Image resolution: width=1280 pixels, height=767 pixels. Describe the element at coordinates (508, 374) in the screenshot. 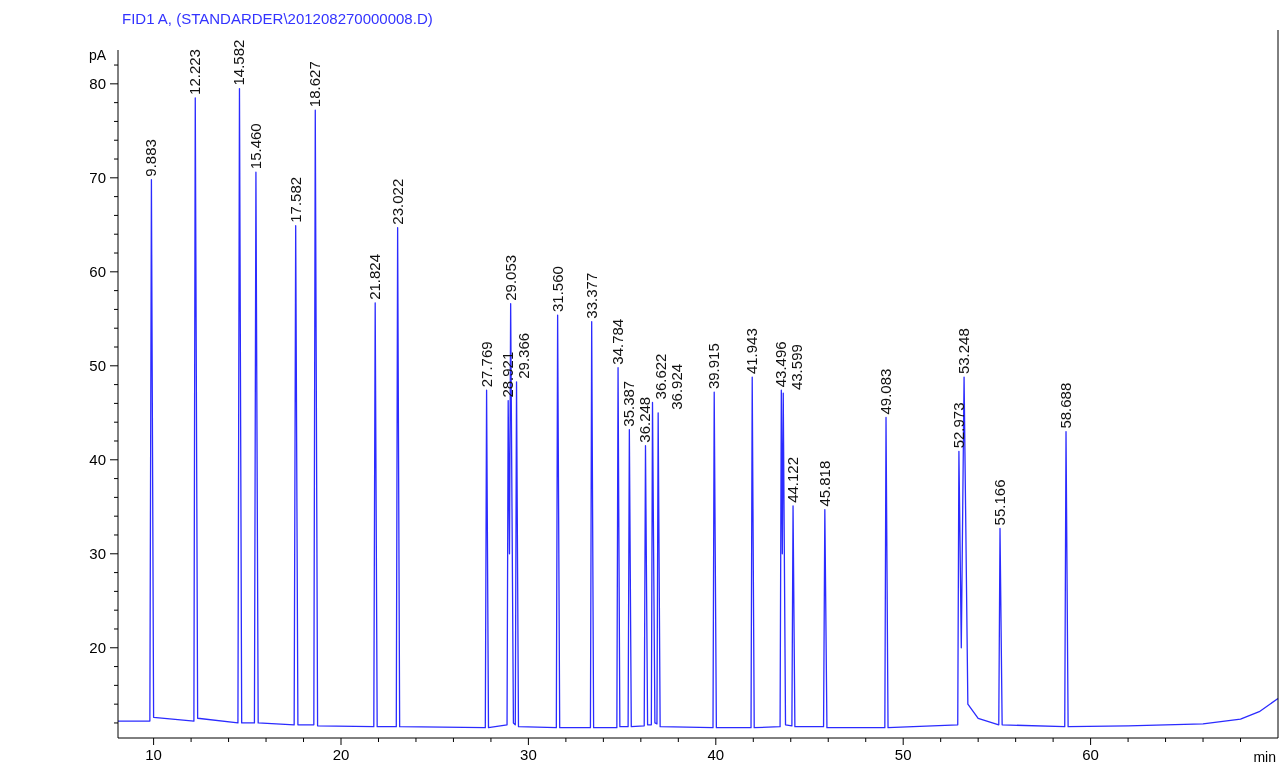

I see `annotation: 28.921` at that location.